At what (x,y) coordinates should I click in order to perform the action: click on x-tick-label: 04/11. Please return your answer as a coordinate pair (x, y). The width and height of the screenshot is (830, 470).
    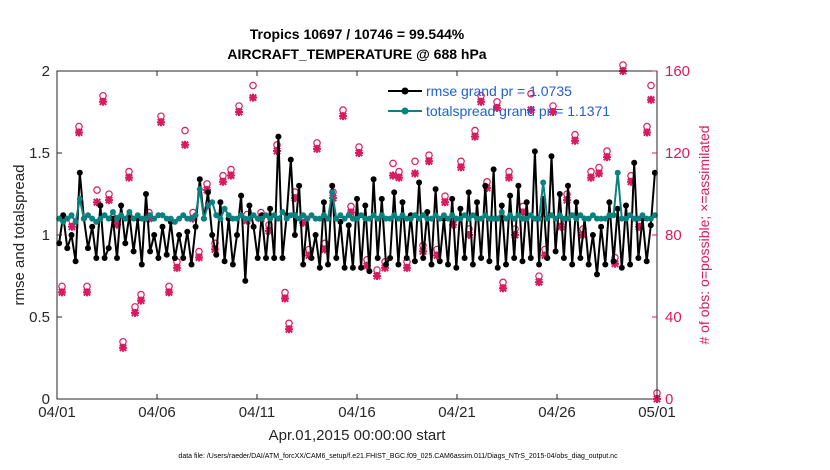
    Looking at the image, I should click on (257, 412).